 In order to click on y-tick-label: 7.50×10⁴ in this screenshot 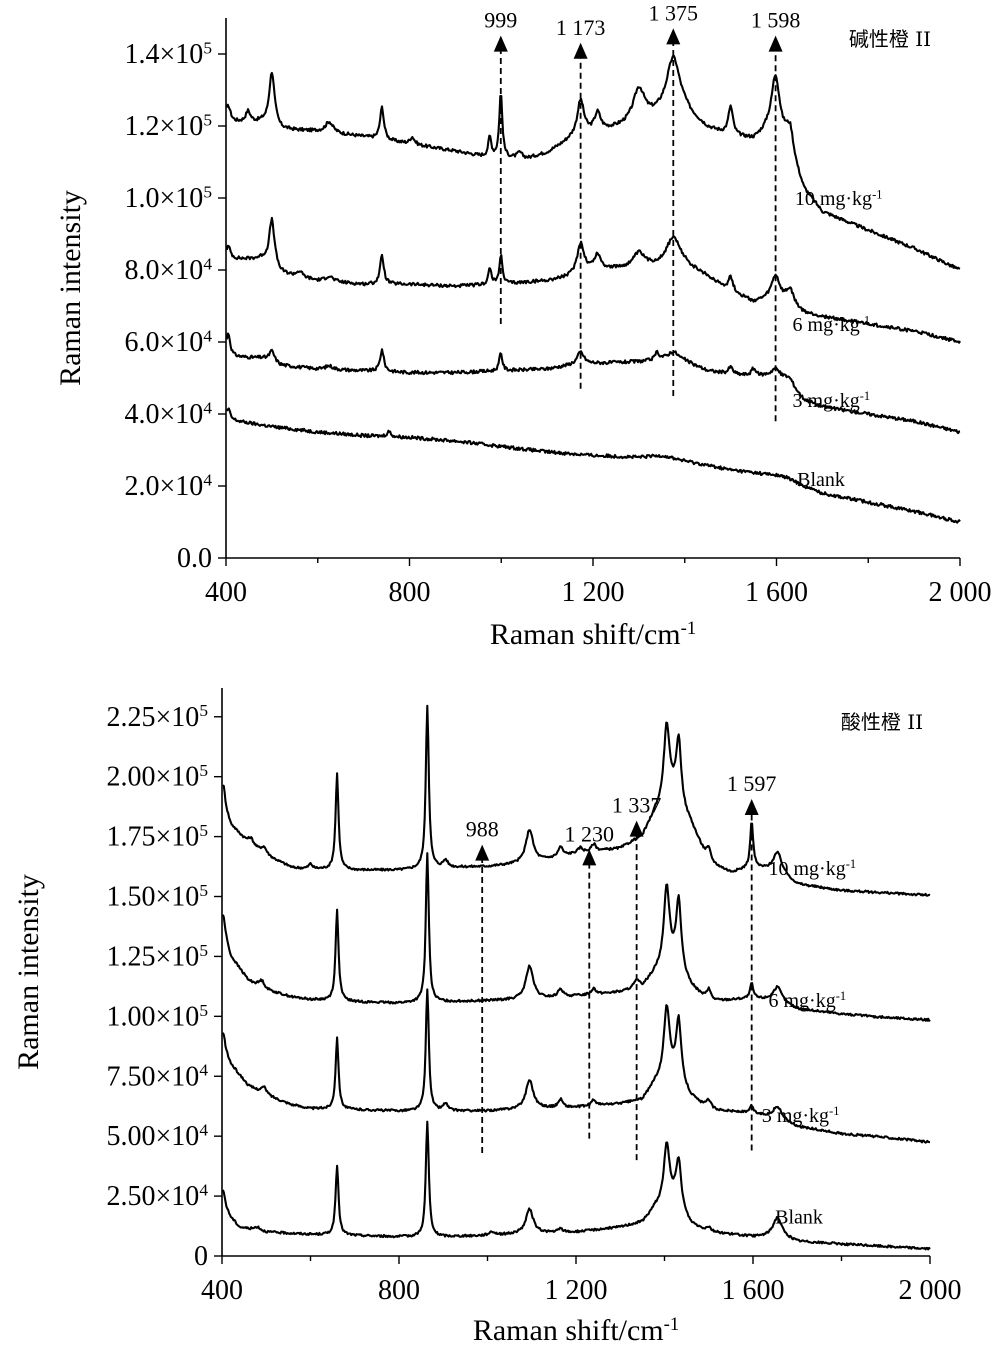, I will do `click(158, 1077)`.